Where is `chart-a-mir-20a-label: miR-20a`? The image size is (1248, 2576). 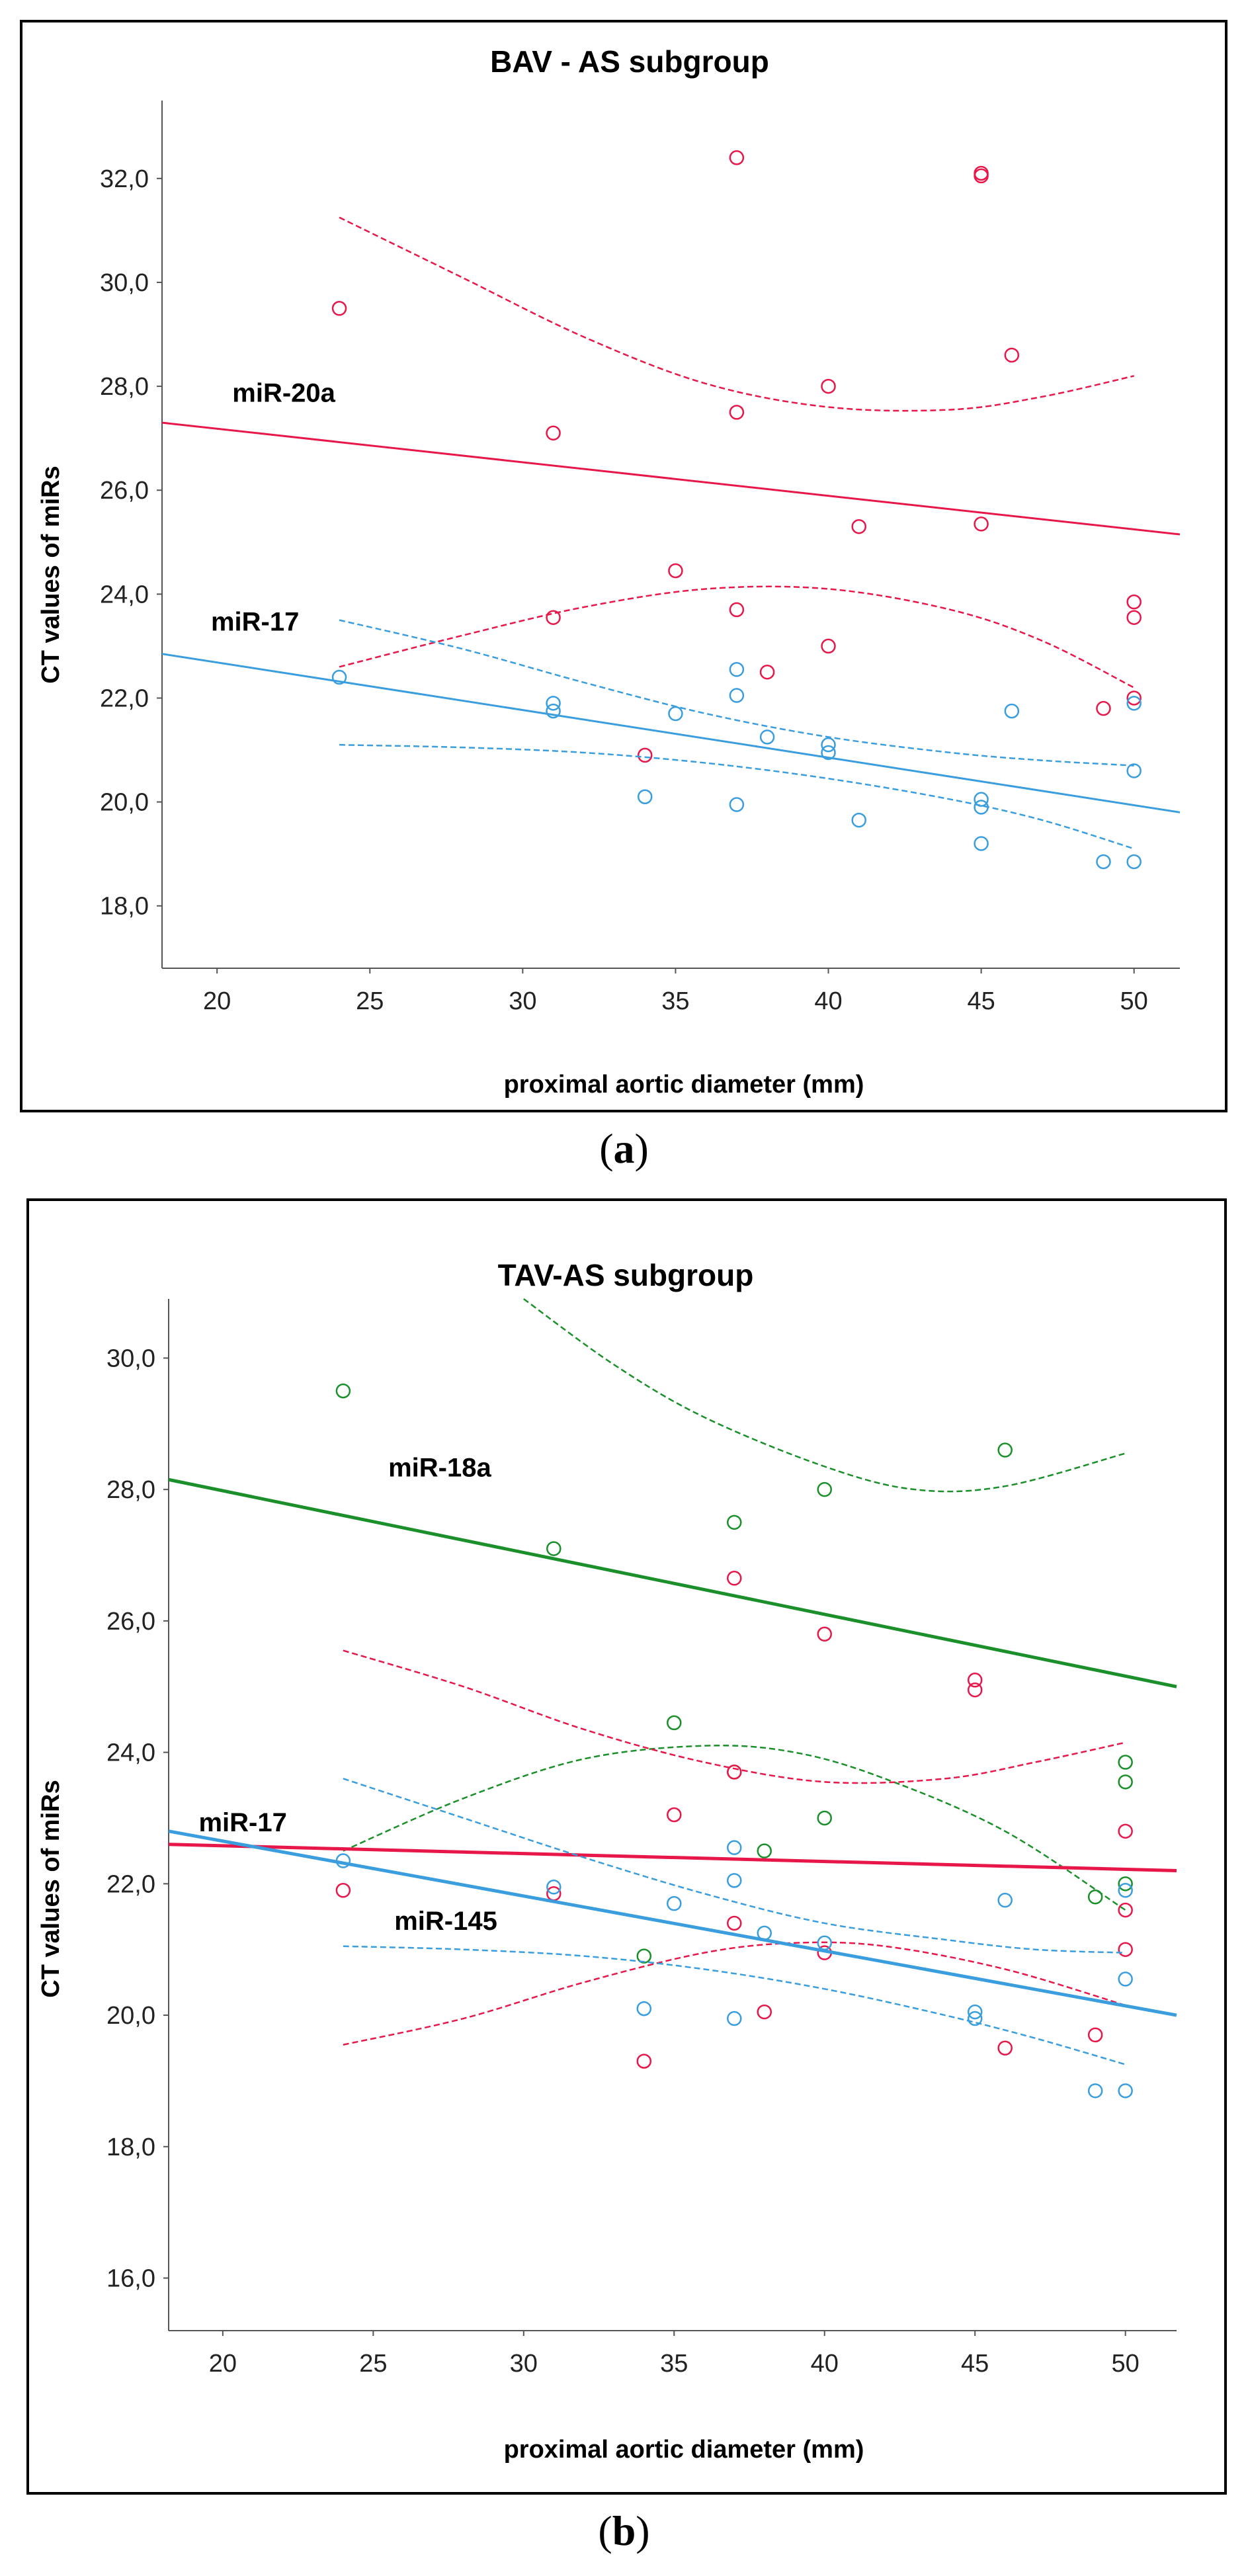
chart-a-mir-20a-label: miR-20a is located at coordinates (283, 393).